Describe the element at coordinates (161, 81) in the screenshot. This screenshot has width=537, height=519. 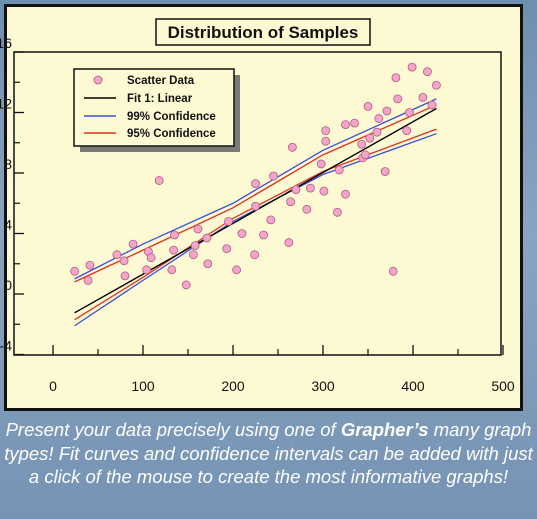
I see `legend-label-scatter: Scatter Data` at that location.